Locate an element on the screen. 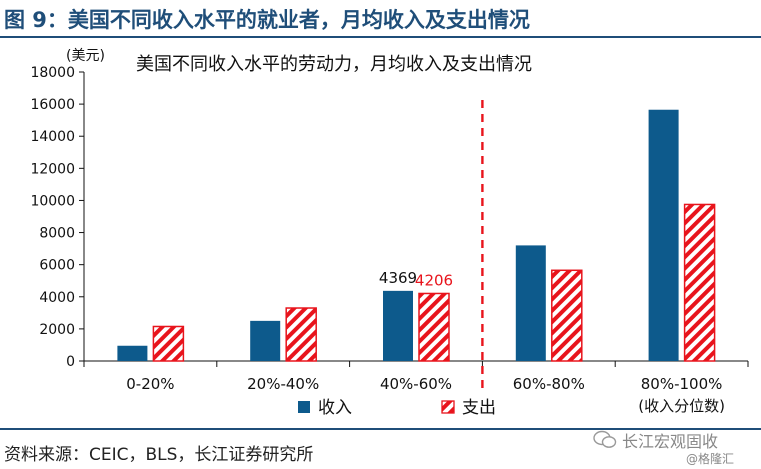  legend-label-income: 收入 is located at coordinates (335, 408).